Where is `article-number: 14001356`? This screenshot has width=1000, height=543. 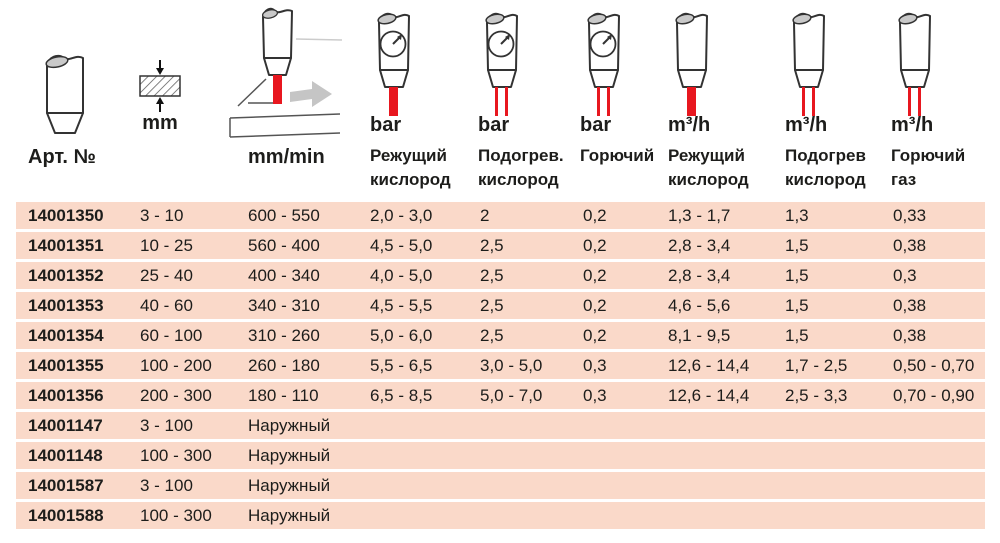
article-number: 14001356 is located at coordinates (66, 395).